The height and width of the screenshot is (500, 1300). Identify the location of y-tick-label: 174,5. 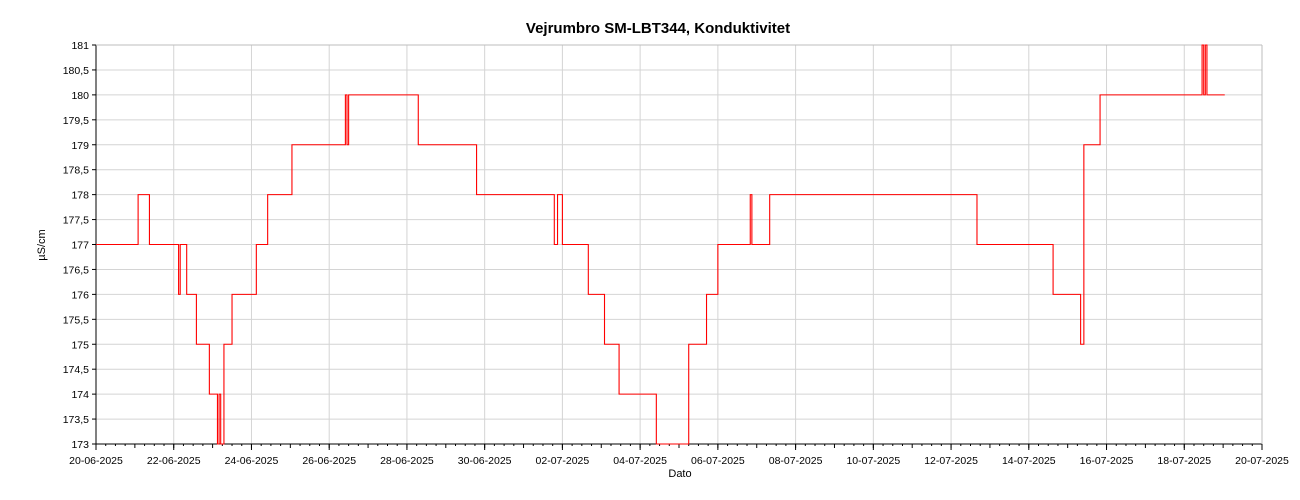
(76, 370).